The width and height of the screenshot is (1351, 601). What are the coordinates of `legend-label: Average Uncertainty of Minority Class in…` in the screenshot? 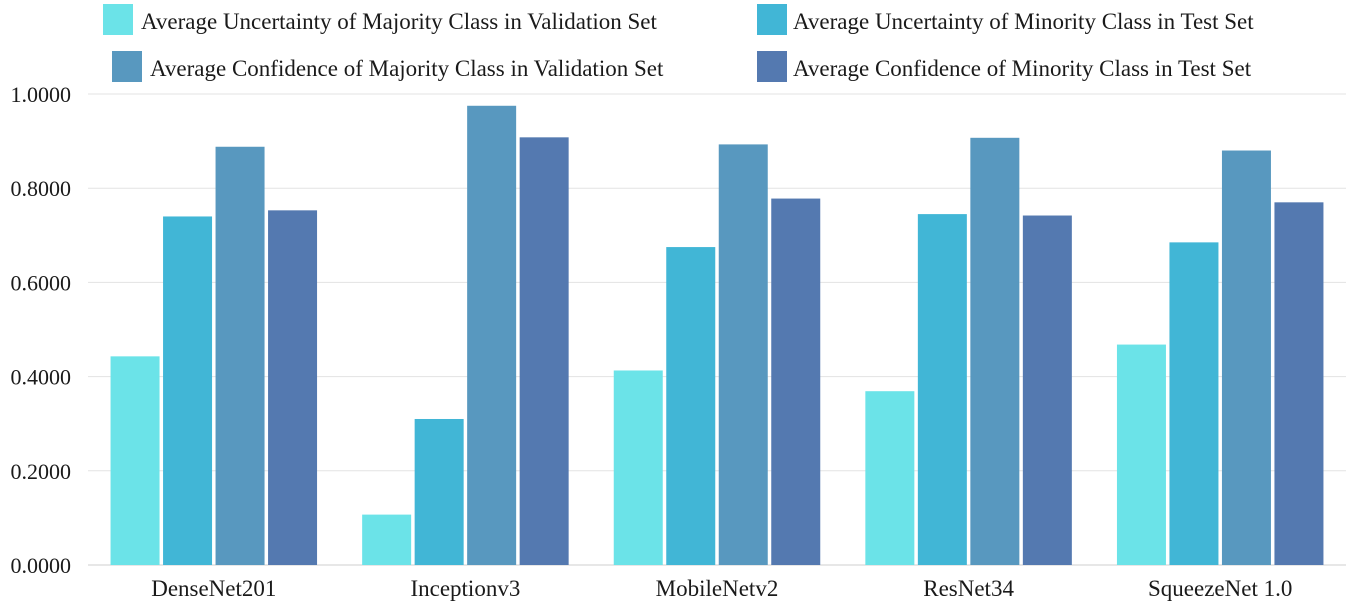 It's located at (1023, 21).